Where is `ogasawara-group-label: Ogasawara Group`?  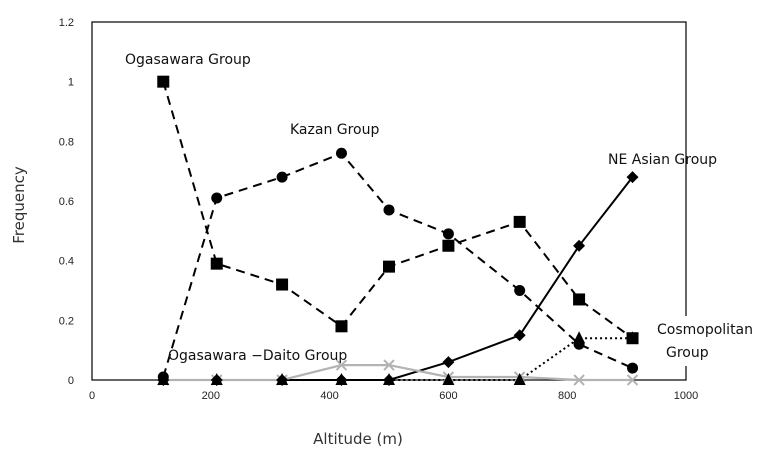 ogasawara-group-label: Ogasawara Group is located at coordinates (188, 60).